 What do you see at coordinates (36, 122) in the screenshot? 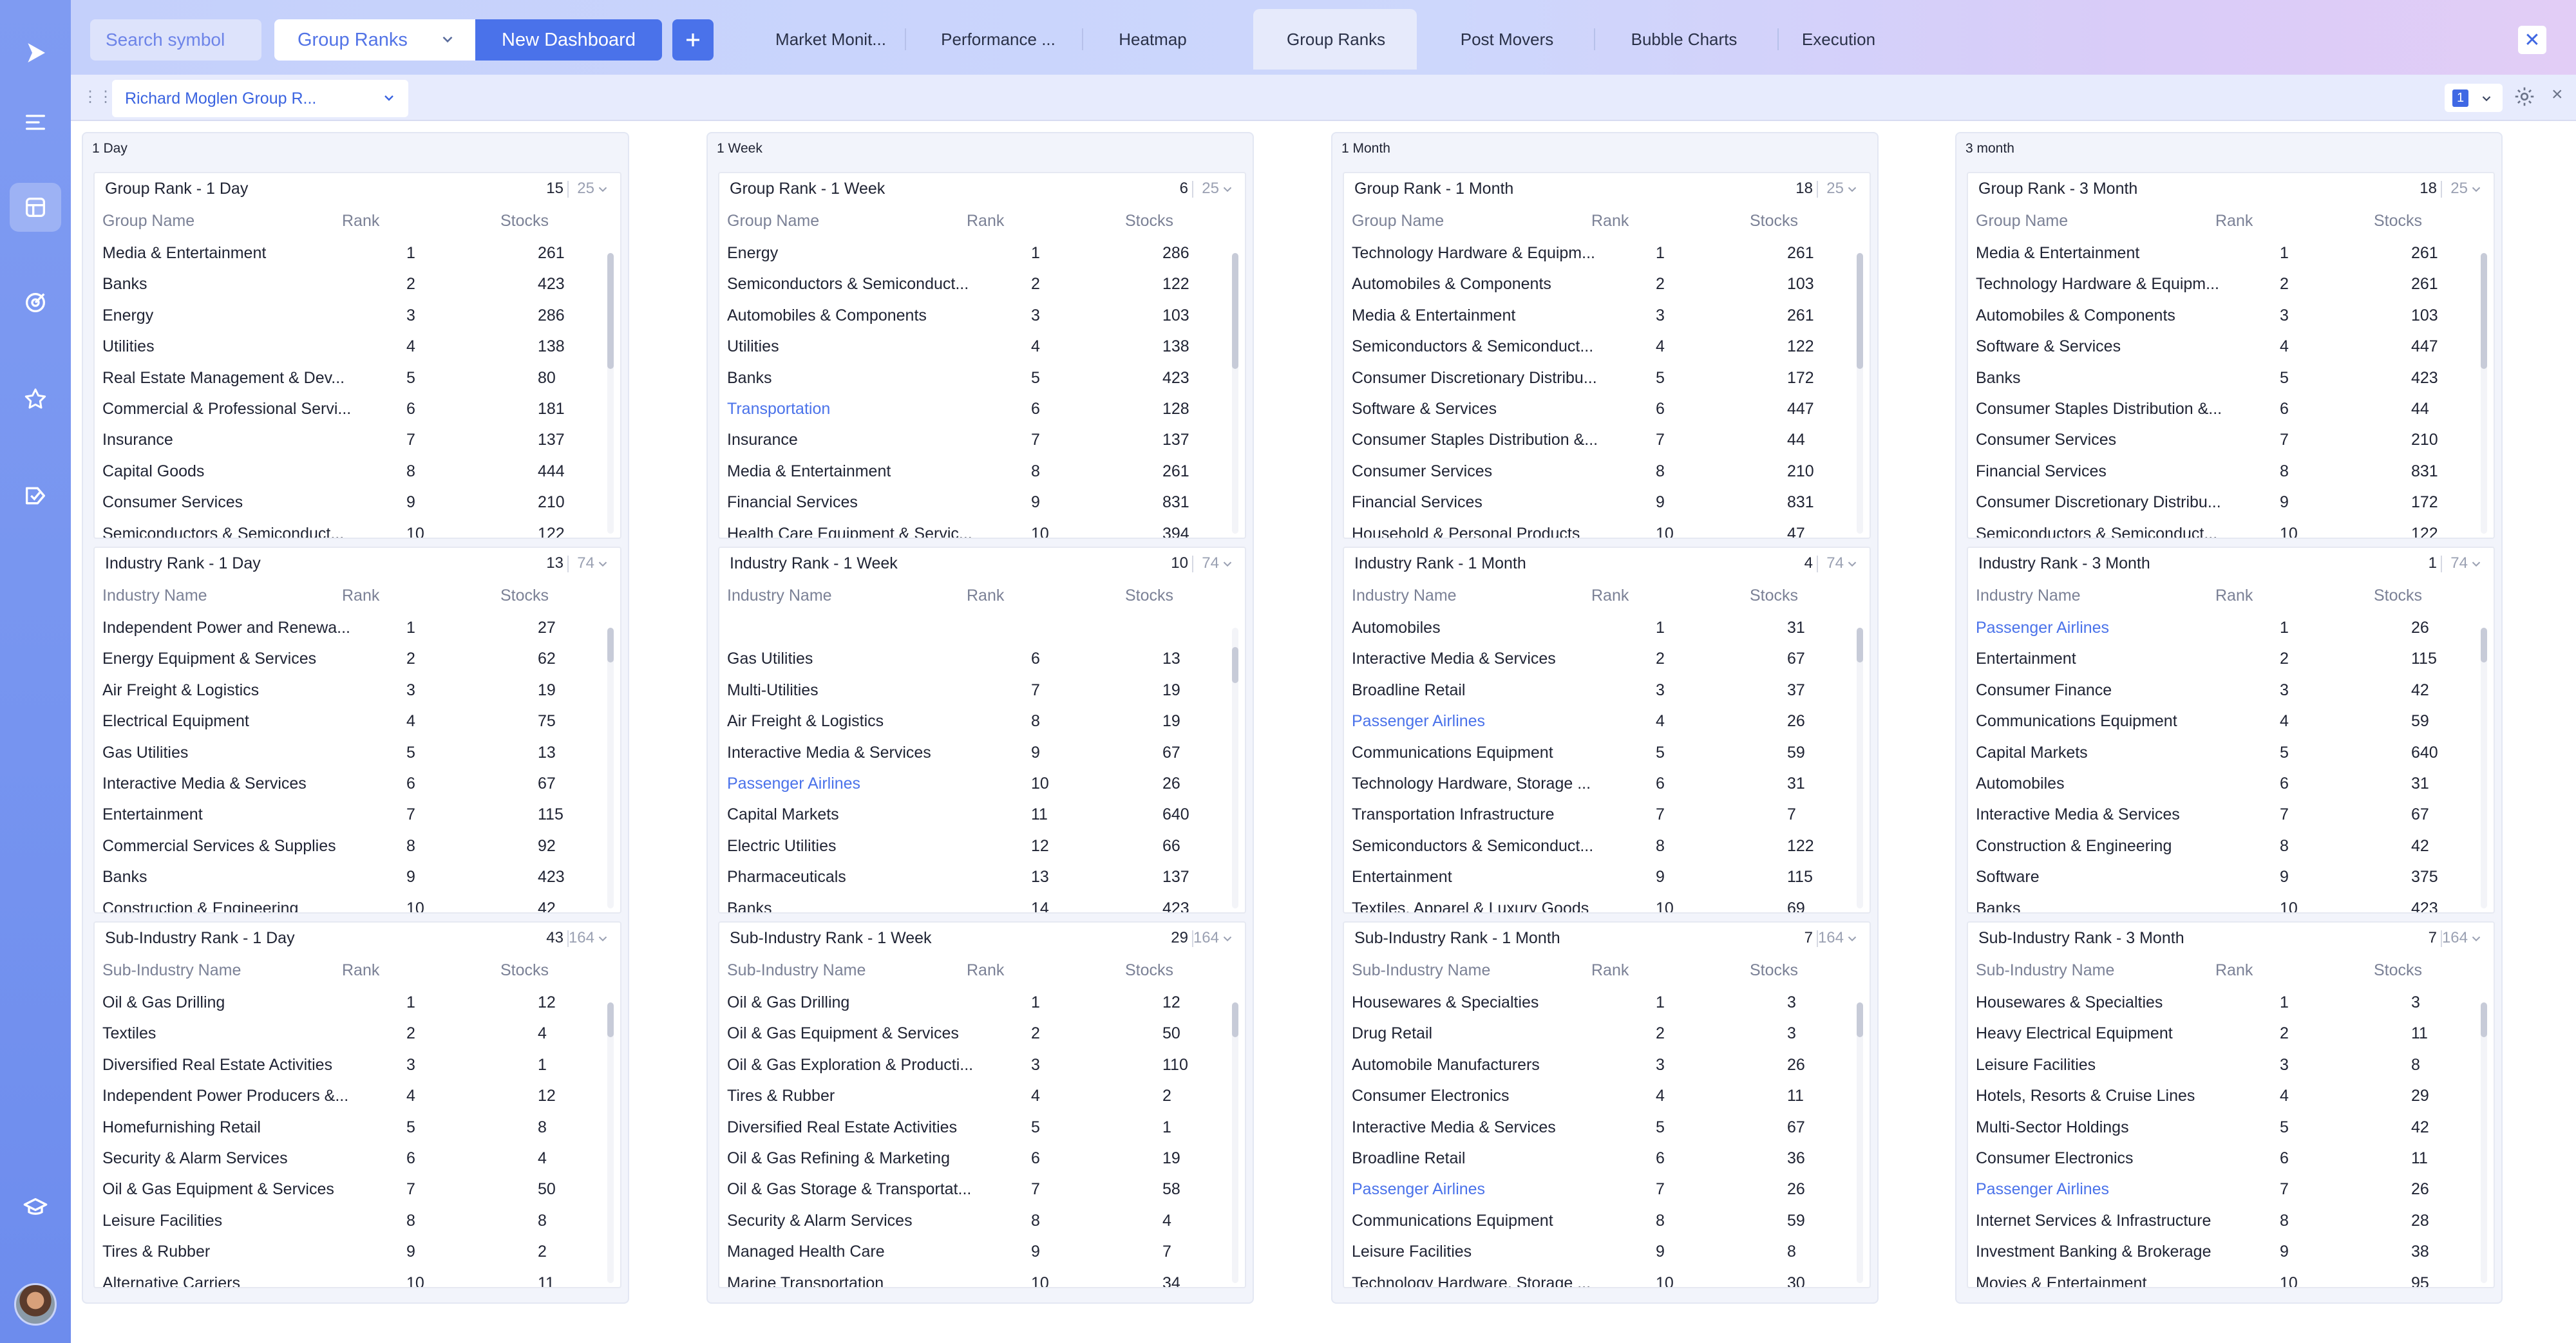
I see `menu-icon` at bounding box center [36, 122].